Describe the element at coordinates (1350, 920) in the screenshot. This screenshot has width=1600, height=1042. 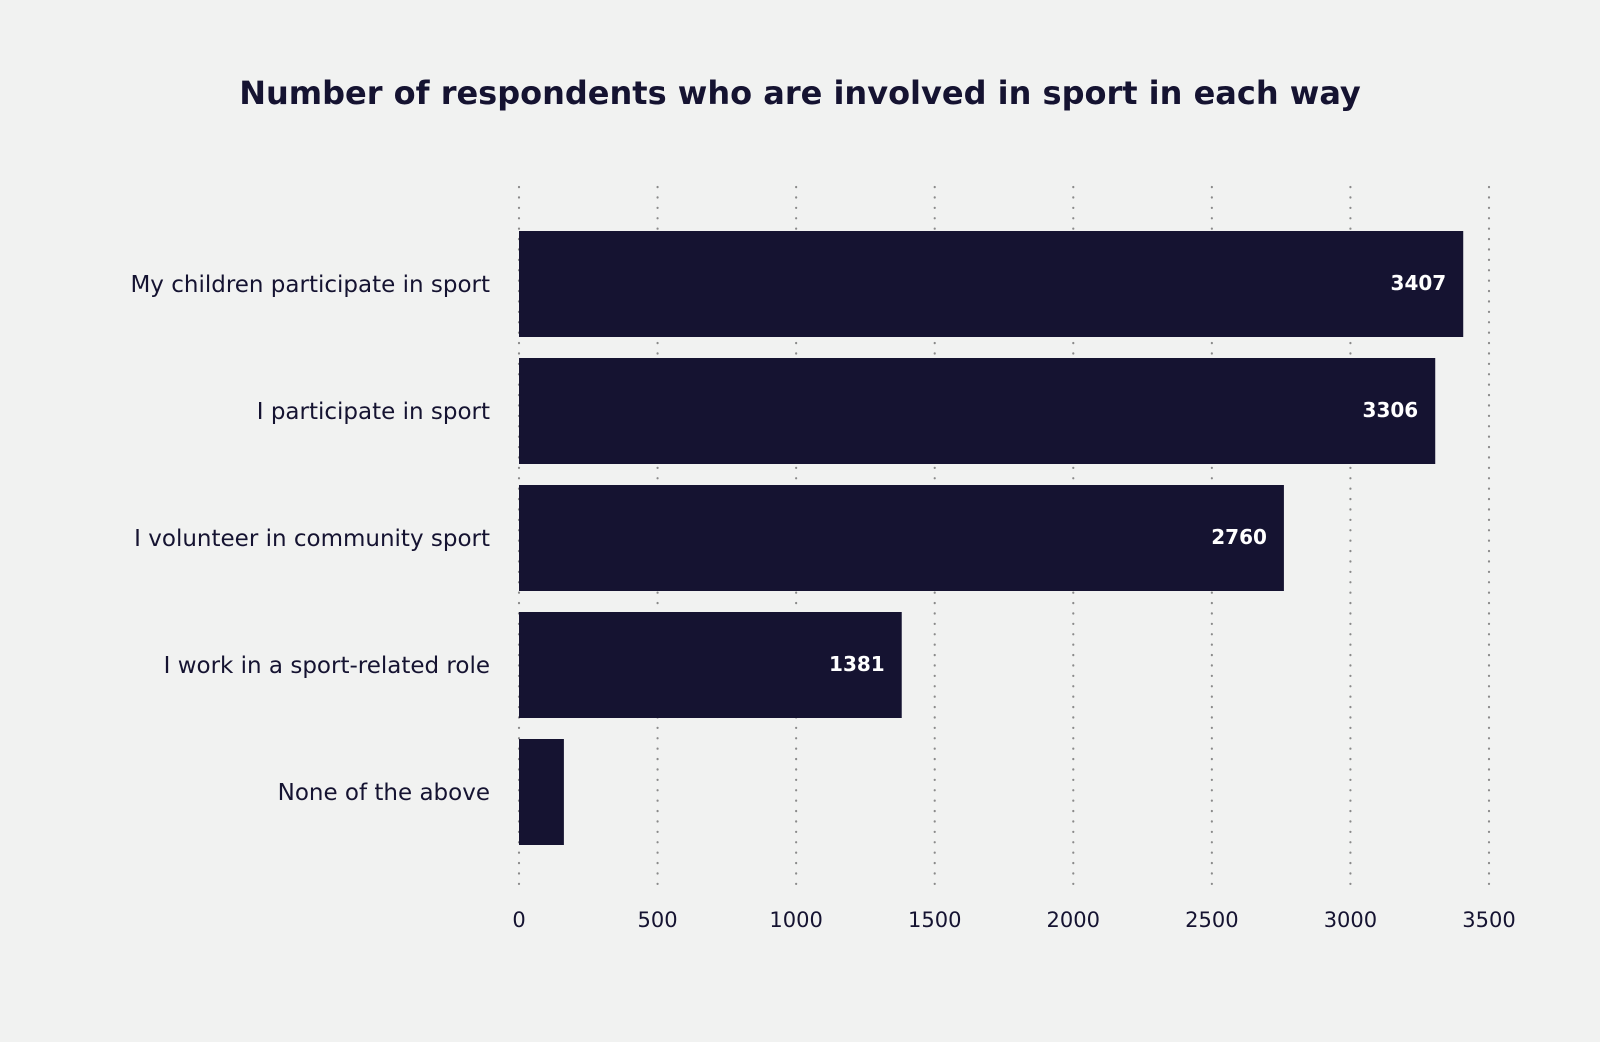
I see `x-tick-label: 3000` at that location.